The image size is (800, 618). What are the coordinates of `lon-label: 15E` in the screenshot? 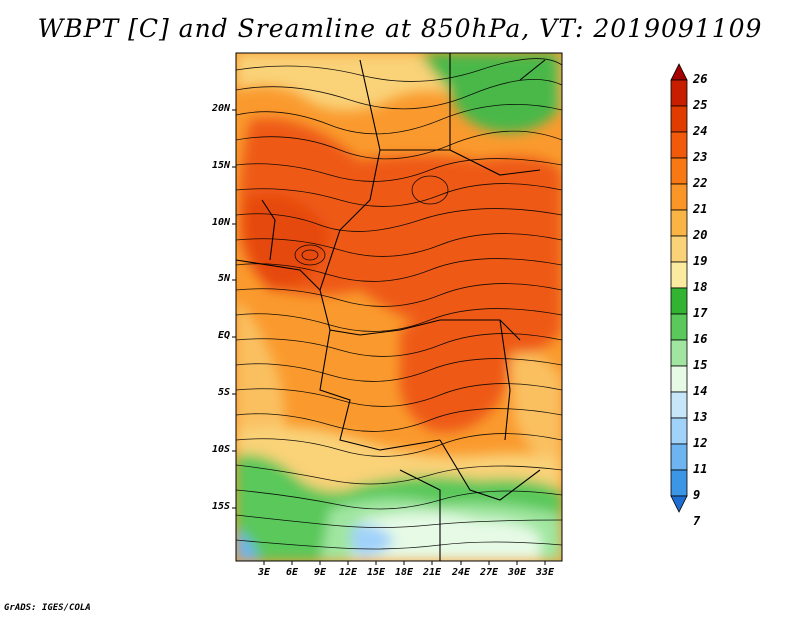 It's located at (376, 572).